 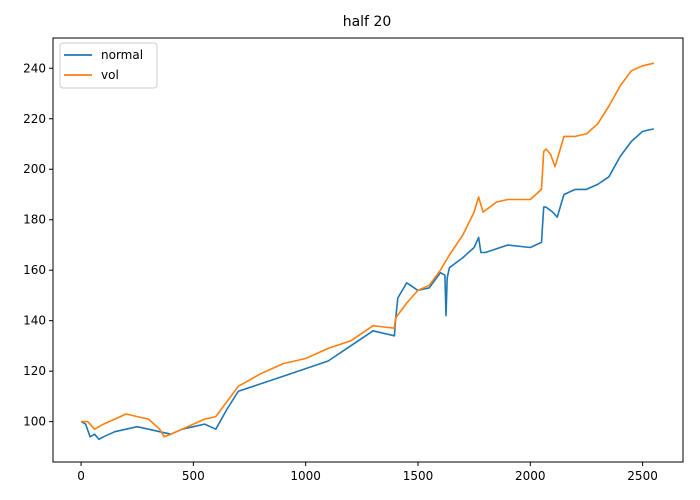 I want to click on x-tick-label: 0, so click(x=81, y=476).